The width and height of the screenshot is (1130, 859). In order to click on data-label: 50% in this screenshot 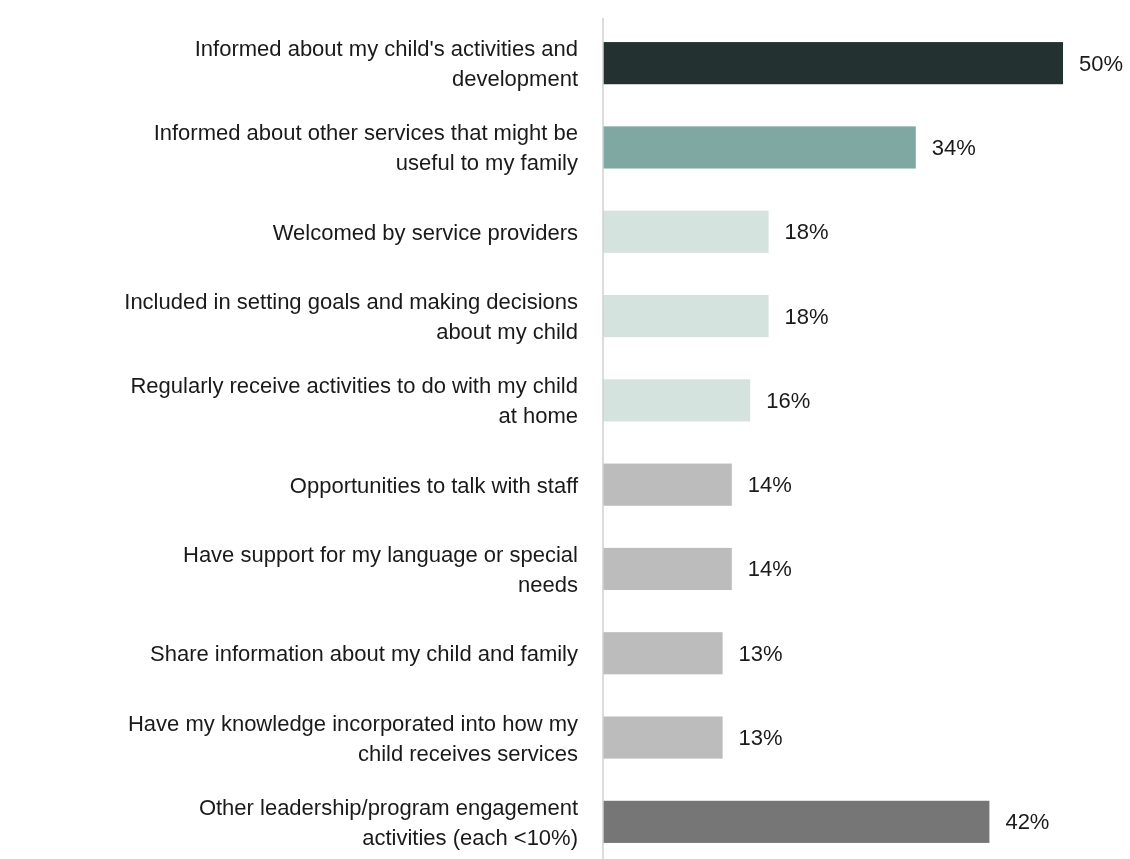, I will do `click(1101, 63)`.